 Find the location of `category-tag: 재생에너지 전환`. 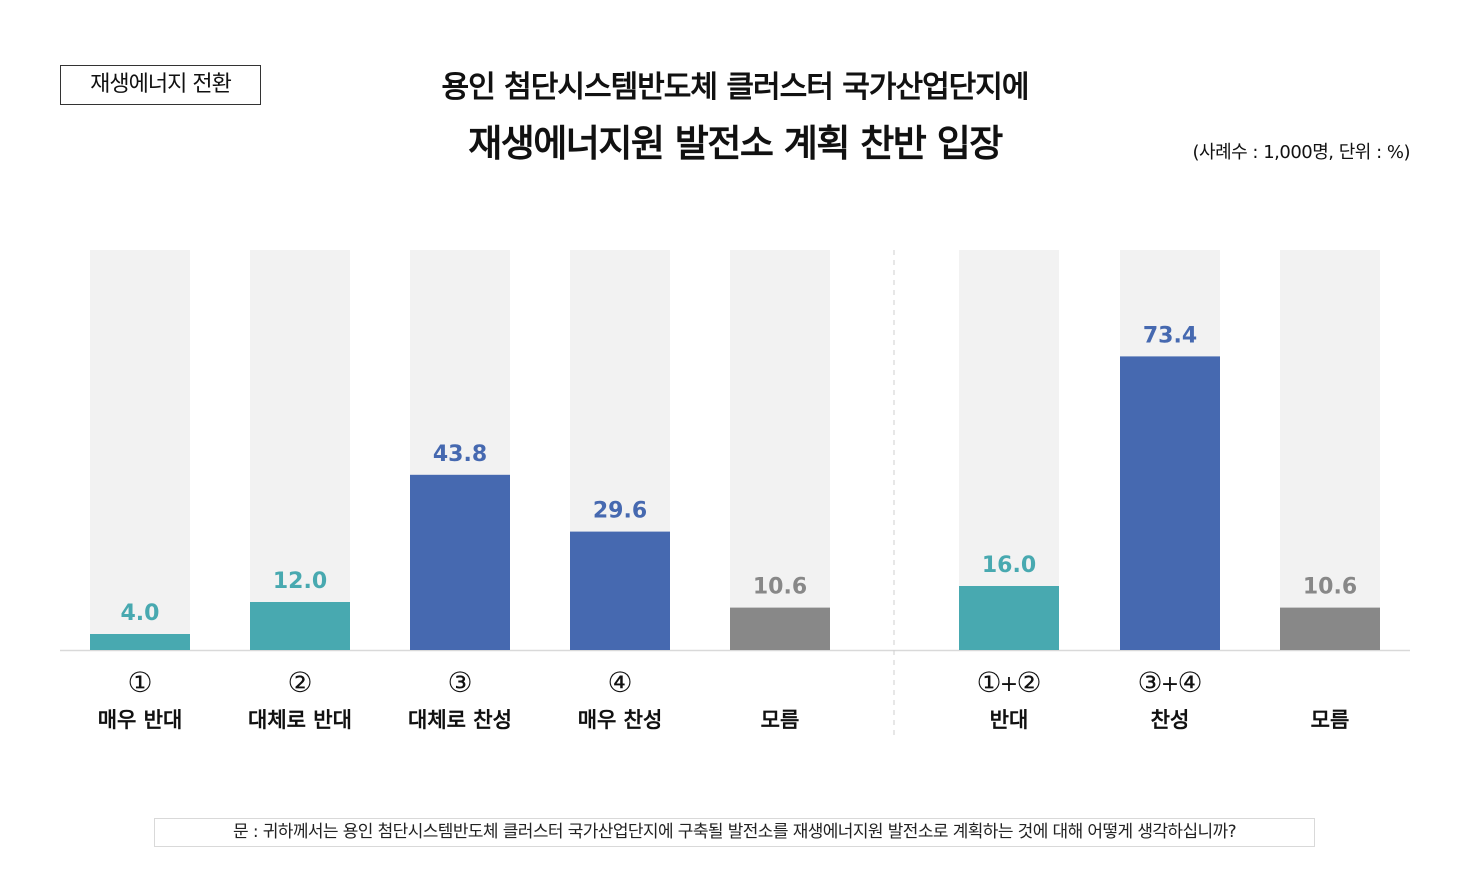

category-tag: 재생에너지 전환 is located at coordinates (160, 85).